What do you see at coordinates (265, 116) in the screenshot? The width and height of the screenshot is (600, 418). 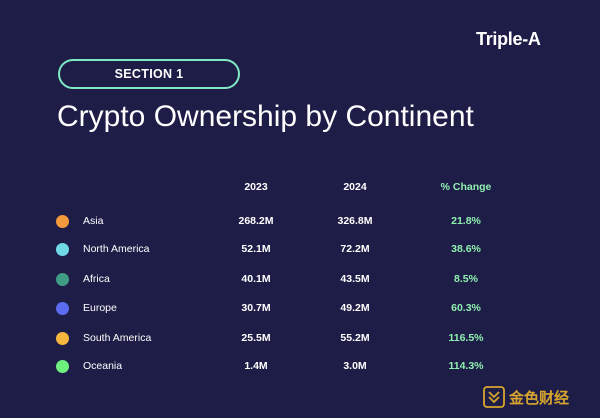 I see `page-title: Crypto Ownership by Continent` at bounding box center [265, 116].